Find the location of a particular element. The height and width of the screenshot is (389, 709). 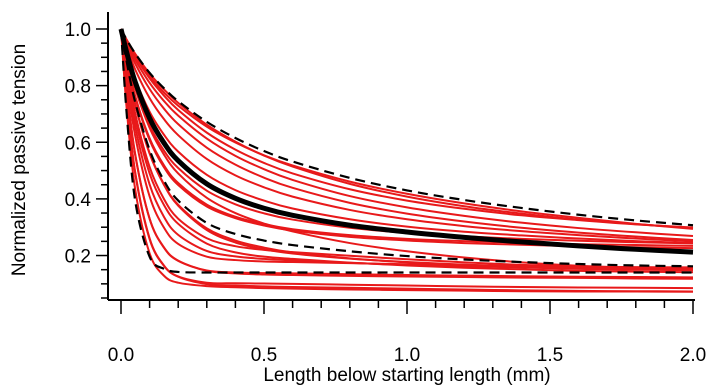

x-tick-label: 0.5 is located at coordinates (264, 355).